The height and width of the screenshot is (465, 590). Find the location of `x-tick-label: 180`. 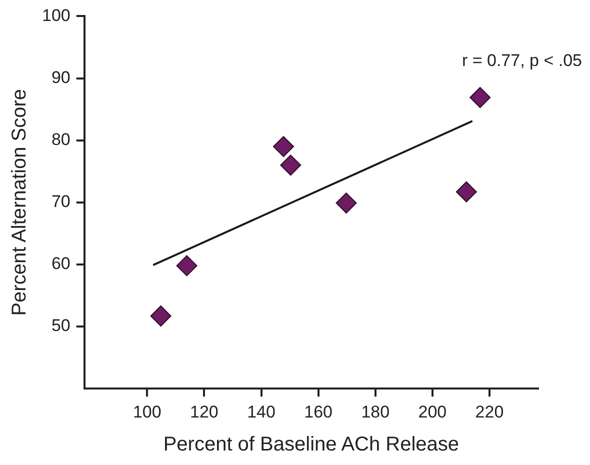

x-tick-label: 180 is located at coordinates (375, 412).